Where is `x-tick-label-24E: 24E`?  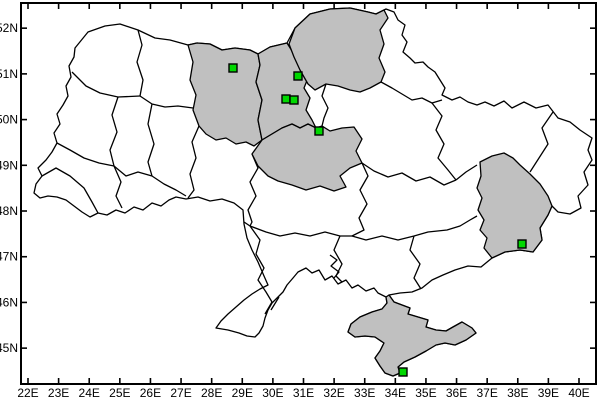
x-tick-label-24E: 24E is located at coordinates (89, 393).